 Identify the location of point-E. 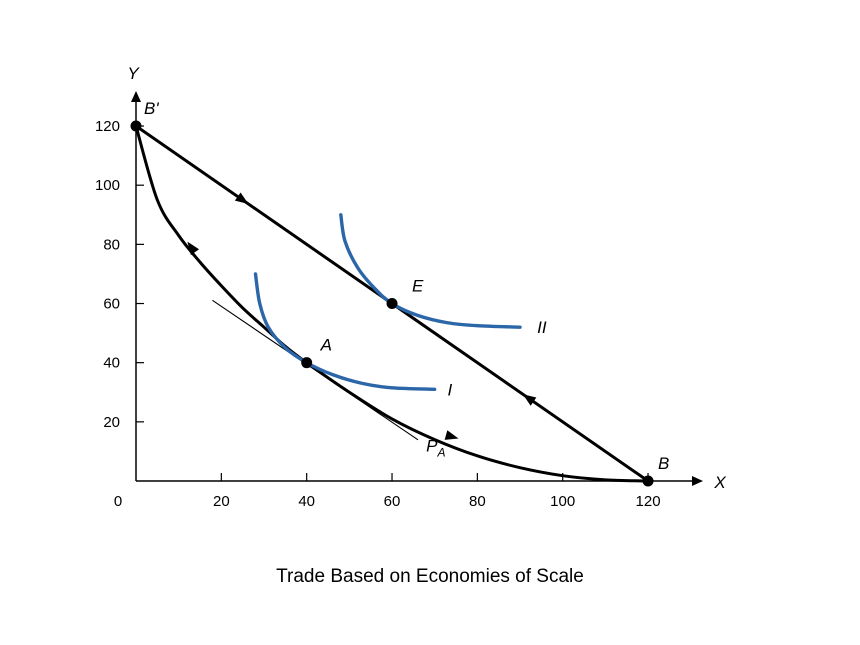
(392, 304).